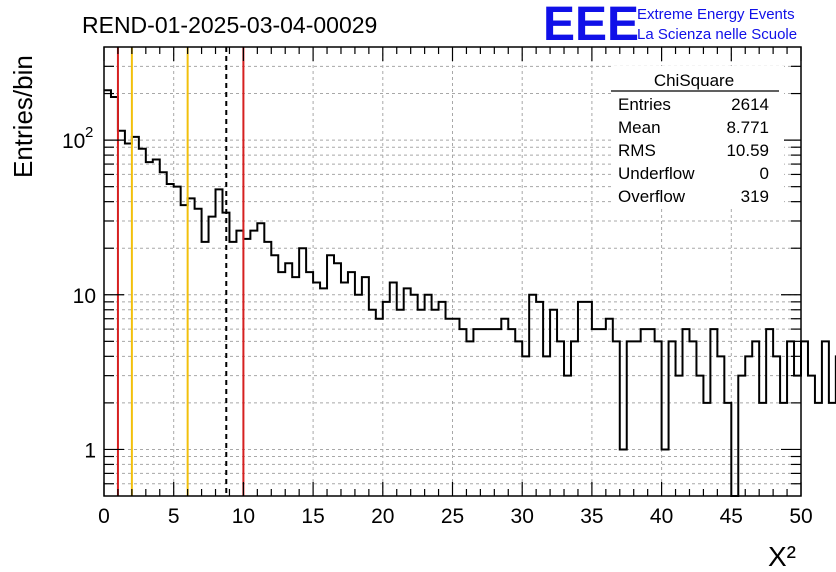 The width and height of the screenshot is (836, 572). What do you see at coordinates (591, 516) in the screenshot?
I see `x-tick-label: 35` at bounding box center [591, 516].